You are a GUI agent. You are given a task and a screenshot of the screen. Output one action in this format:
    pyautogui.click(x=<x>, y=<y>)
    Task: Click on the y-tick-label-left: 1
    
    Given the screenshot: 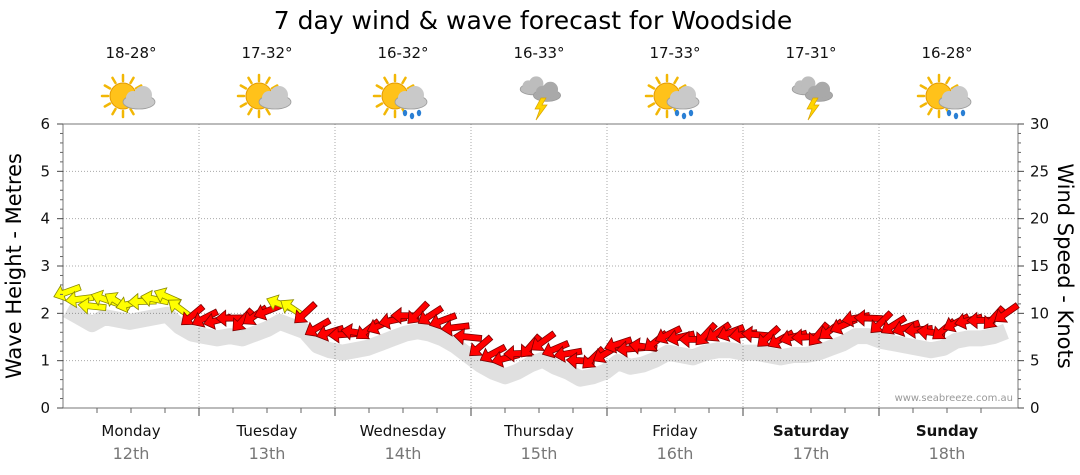 What is the action you would take?
    pyautogui.click(x=45, y=361)
    